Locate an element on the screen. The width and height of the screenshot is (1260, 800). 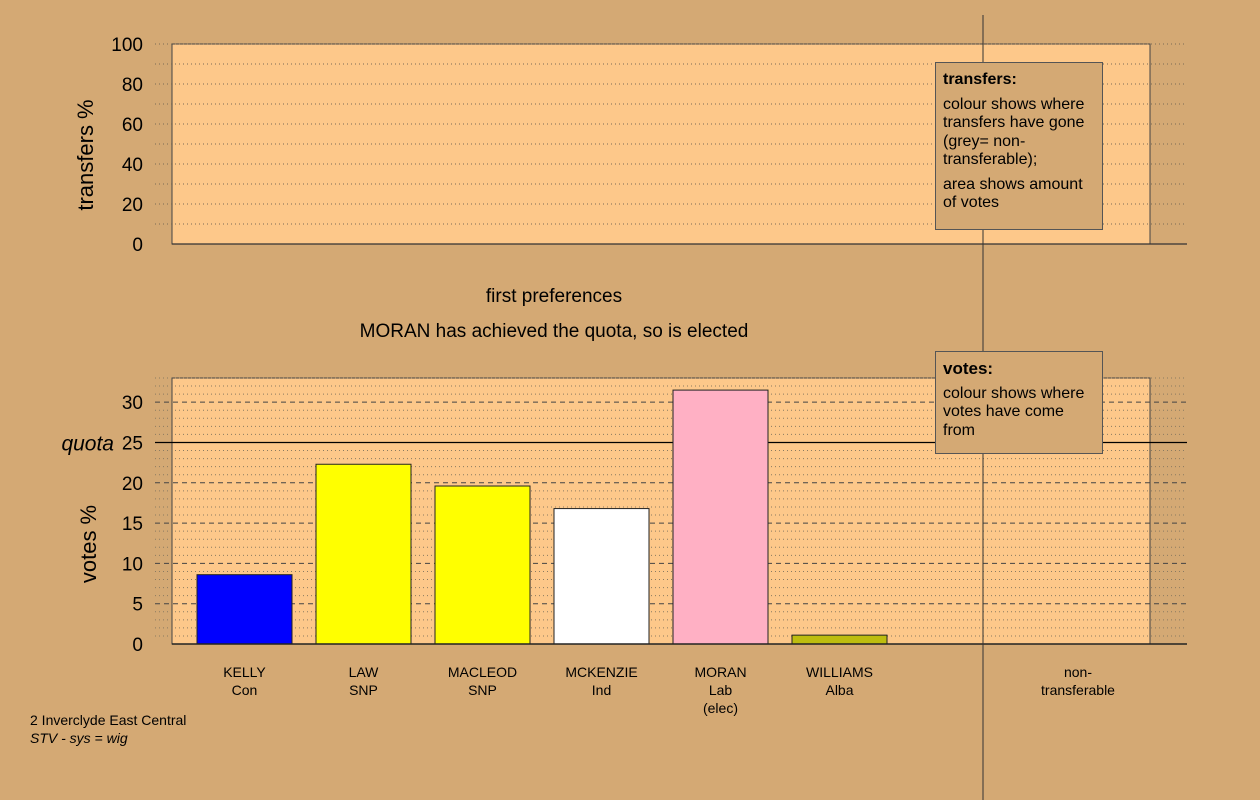
votes-y-tick-label: 5 is located at coordinates (137, 605).